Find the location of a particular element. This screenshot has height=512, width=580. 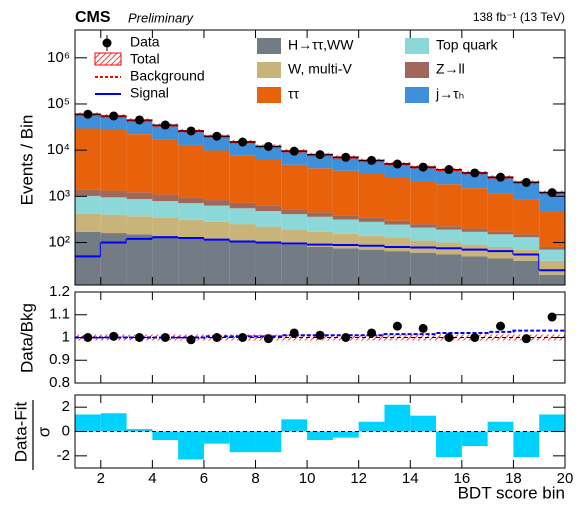

x-tick-label: 6 is located at coordinates (204, 478).